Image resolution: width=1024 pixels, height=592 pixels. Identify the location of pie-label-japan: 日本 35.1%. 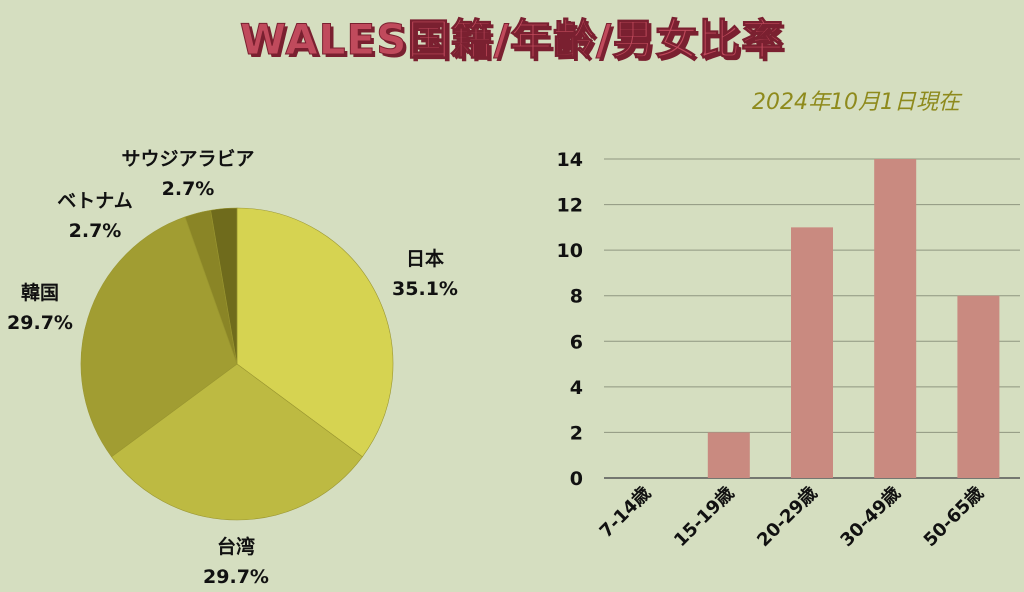
(425, 274).